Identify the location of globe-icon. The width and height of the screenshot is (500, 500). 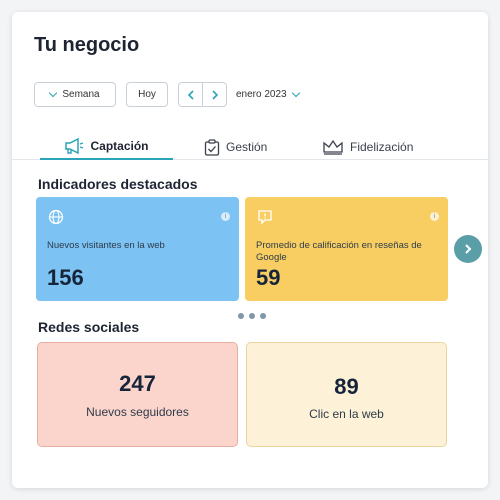
(56, 217).